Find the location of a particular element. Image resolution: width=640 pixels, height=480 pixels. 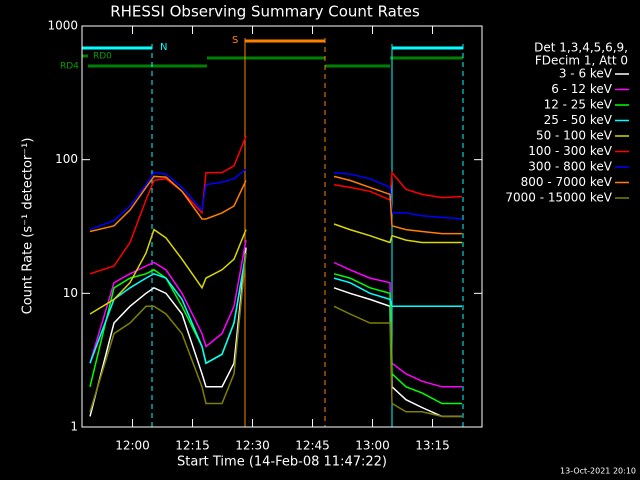

y-tick-label: 100 is located at coordinates (66, 159).